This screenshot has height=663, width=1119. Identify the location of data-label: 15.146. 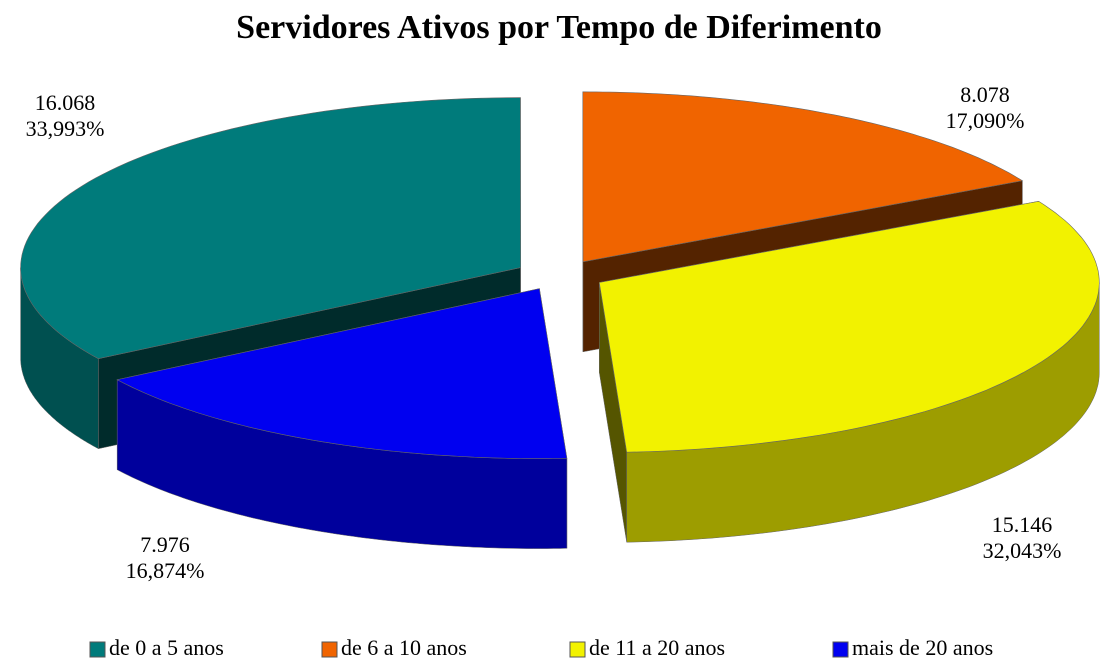
(1022, 524).